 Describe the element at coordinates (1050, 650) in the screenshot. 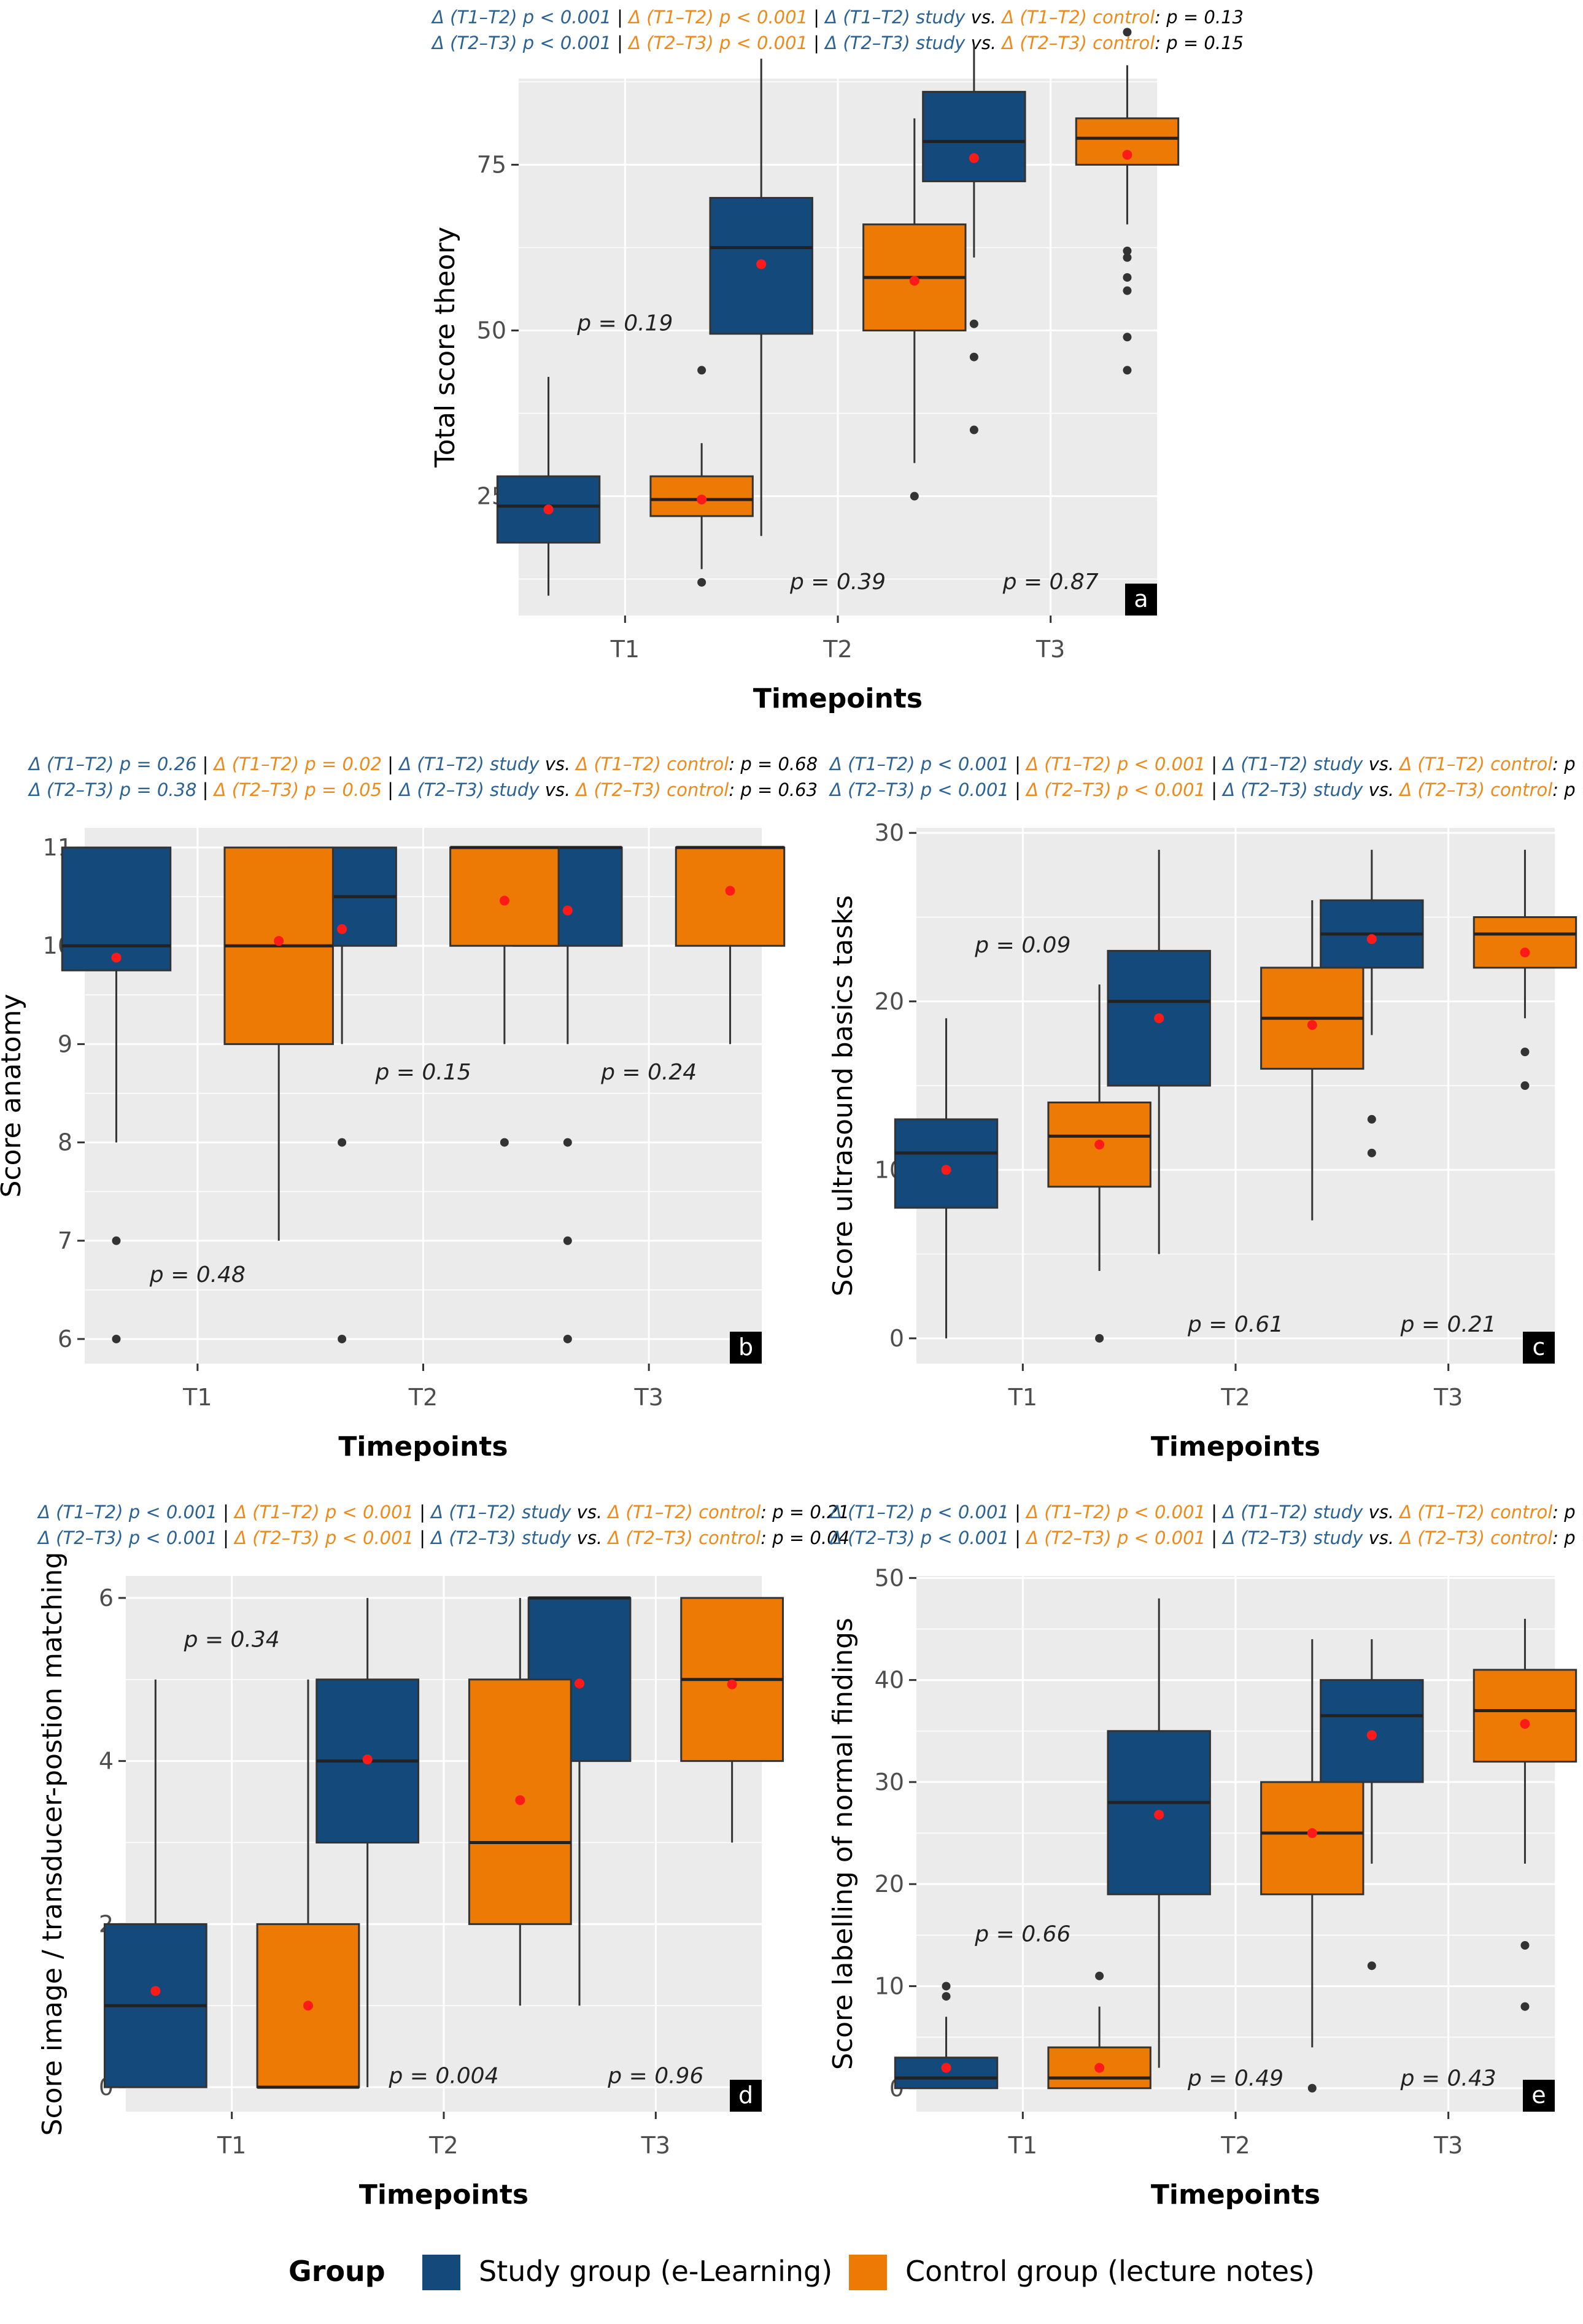

I see `x-tick-label: T3` at that location.